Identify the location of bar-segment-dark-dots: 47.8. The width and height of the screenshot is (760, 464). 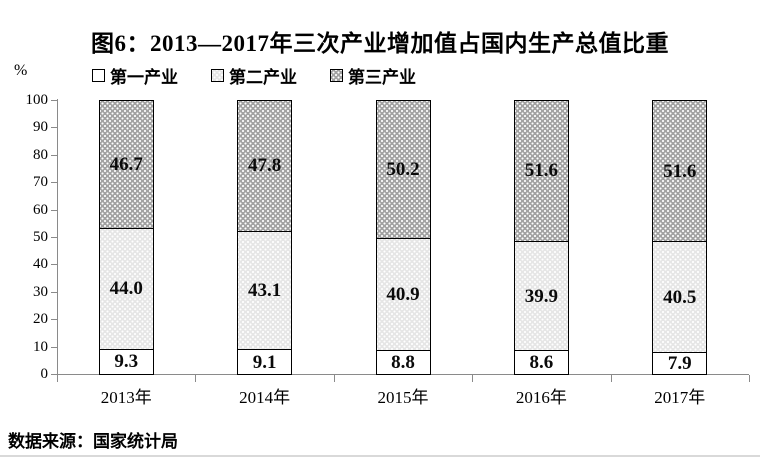
(265, 166).